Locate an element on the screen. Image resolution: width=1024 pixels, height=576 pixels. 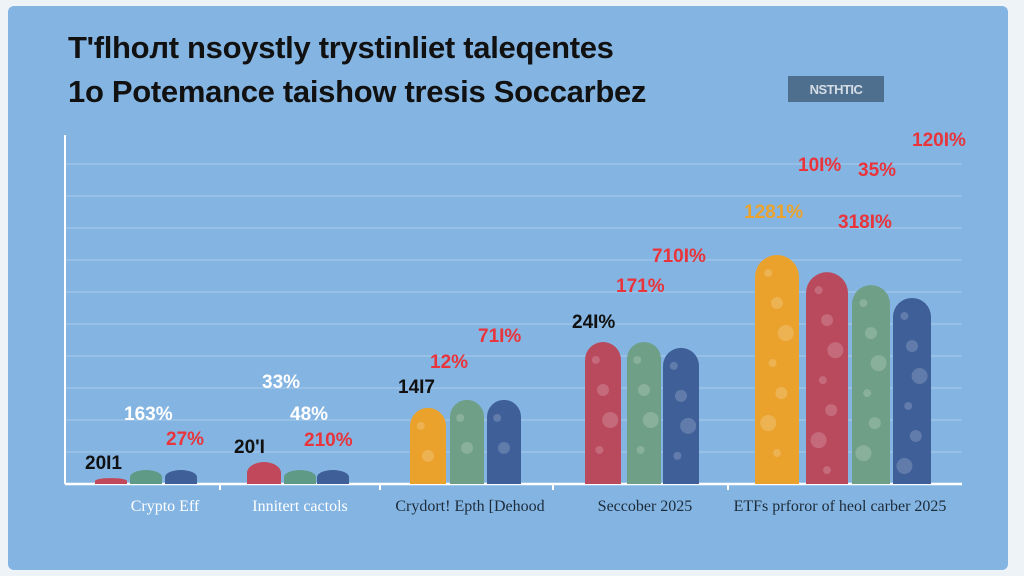
data-label: 24I% is located at coordinates (594, 322).